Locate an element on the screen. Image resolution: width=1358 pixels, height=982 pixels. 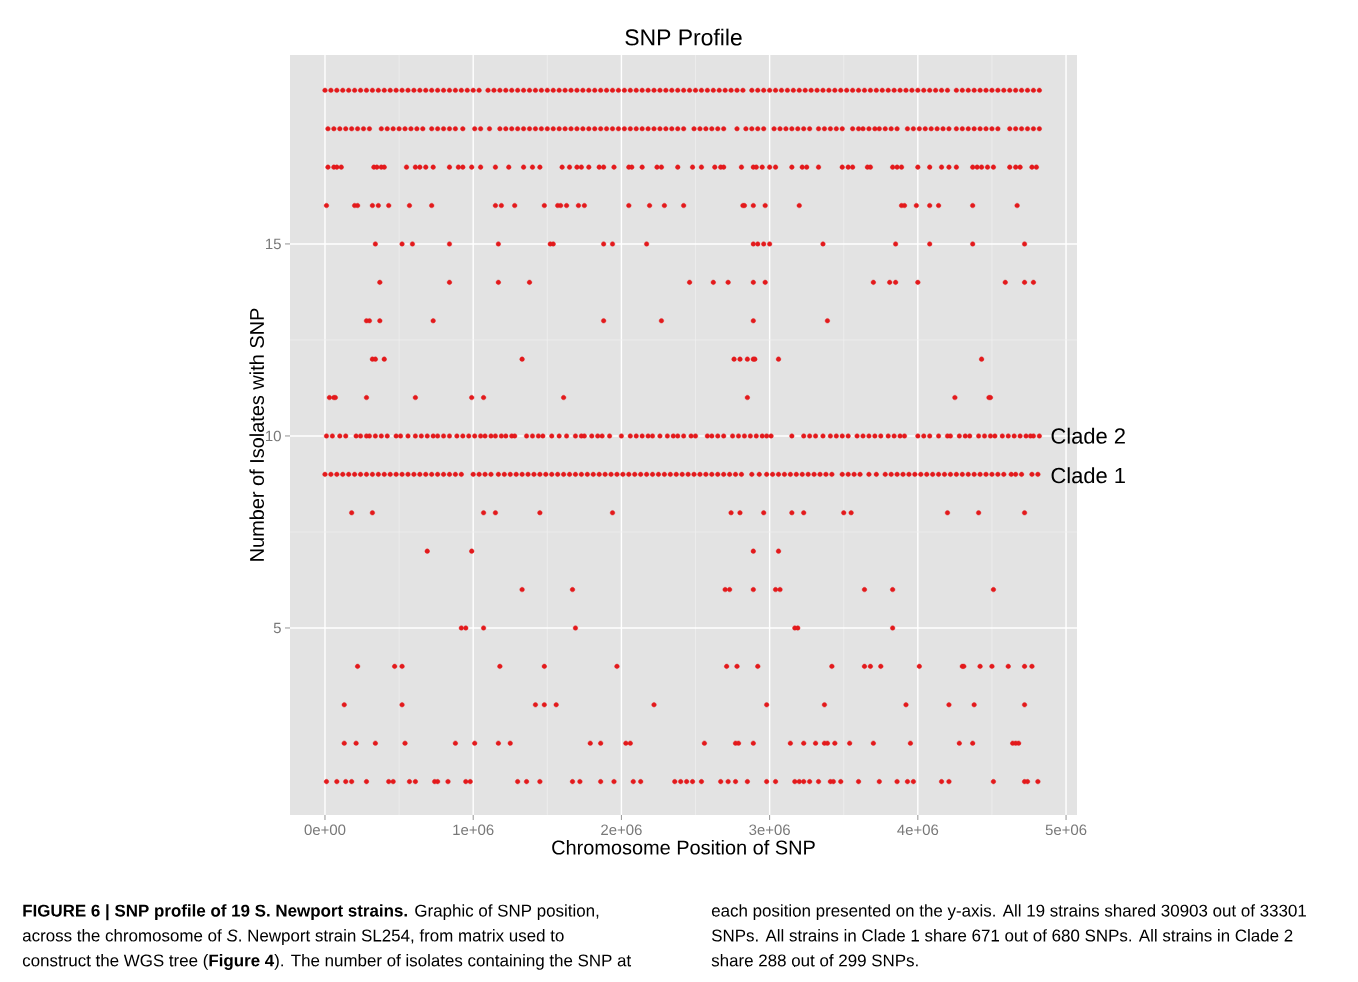
x-tick-label: 2e+06 is located at coordinates (621, 830).